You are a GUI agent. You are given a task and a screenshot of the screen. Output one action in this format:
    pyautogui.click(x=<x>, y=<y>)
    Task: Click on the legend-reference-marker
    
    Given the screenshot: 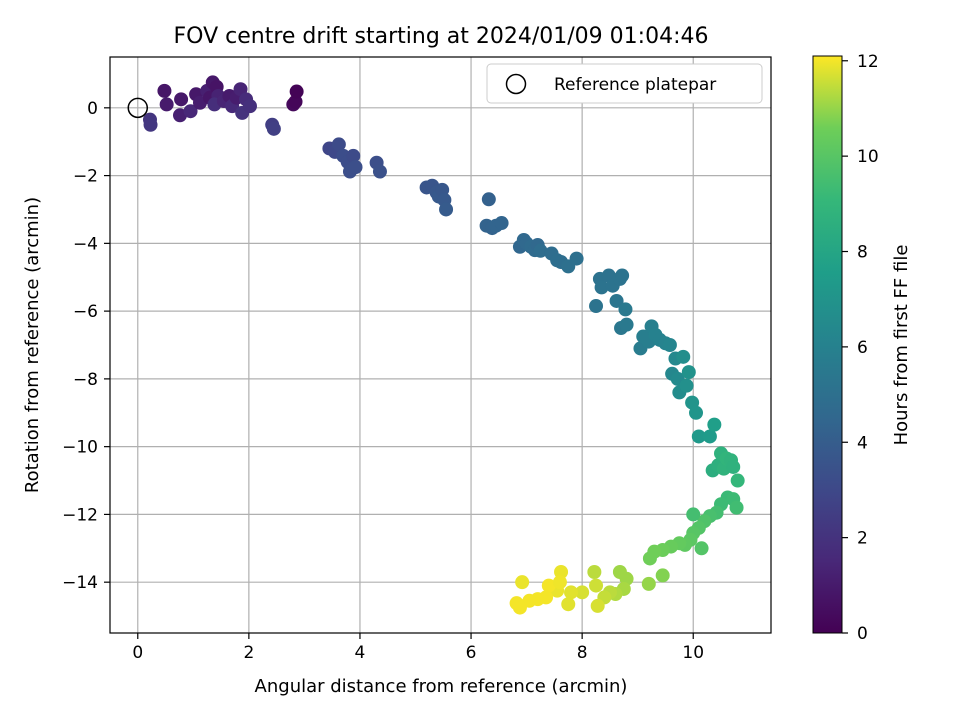 What is the action you would take?
    pyautogui.click(x=516, y=84)
    